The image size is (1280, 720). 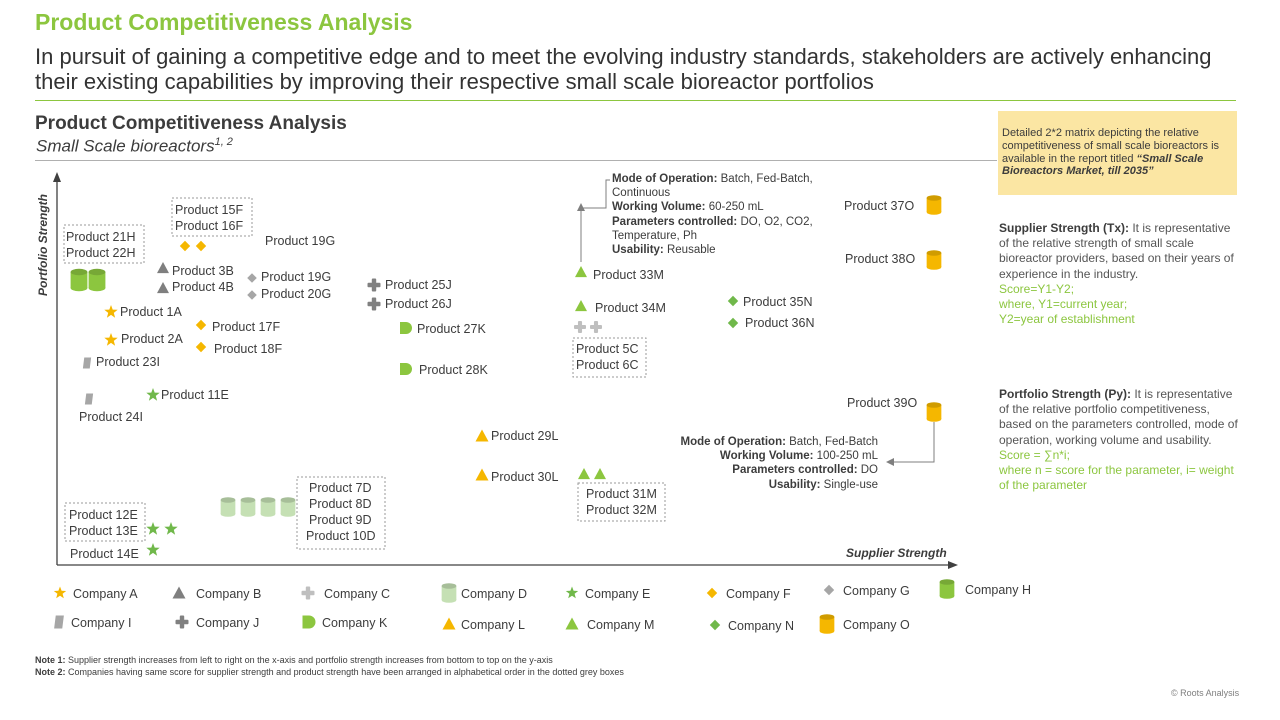 What do you see at coordinates (418, 304) in the screenshot?
I see `point-label-product-26j-17: Product 26J` at bounding box center [418, 304].